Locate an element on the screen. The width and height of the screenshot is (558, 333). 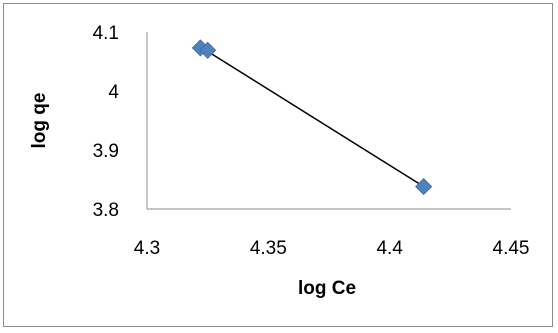
y-tick-label: 4 is located at coordinates (113, 92).